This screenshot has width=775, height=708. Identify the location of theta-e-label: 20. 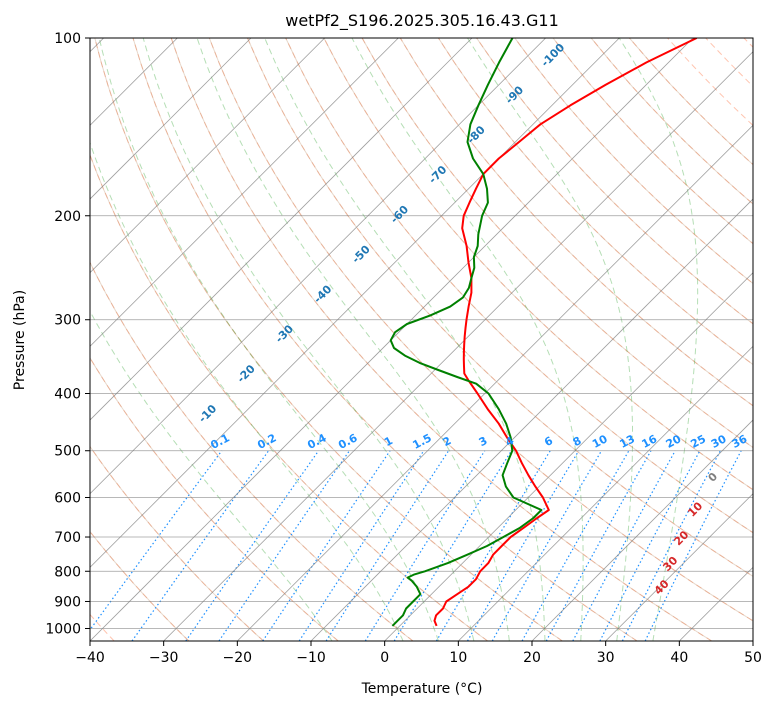
(681, 538).